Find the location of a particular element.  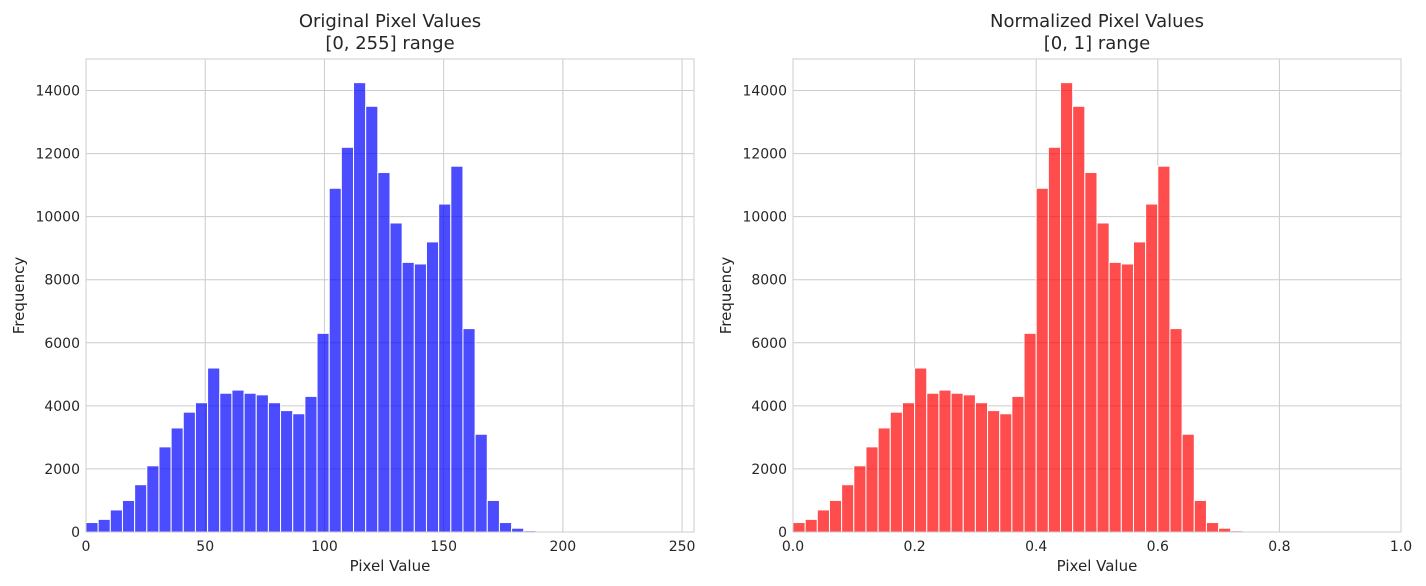

x-tick-label: 1.0 is located at coordinates (1401, 547).